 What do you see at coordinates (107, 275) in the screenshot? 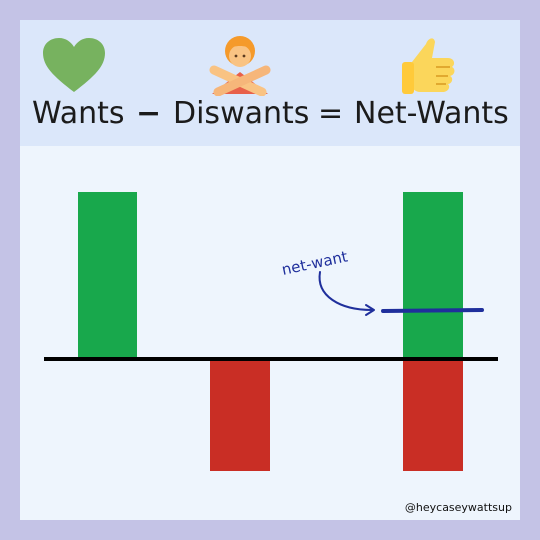
I see `wants-bar` at bounding box center [107, 275].